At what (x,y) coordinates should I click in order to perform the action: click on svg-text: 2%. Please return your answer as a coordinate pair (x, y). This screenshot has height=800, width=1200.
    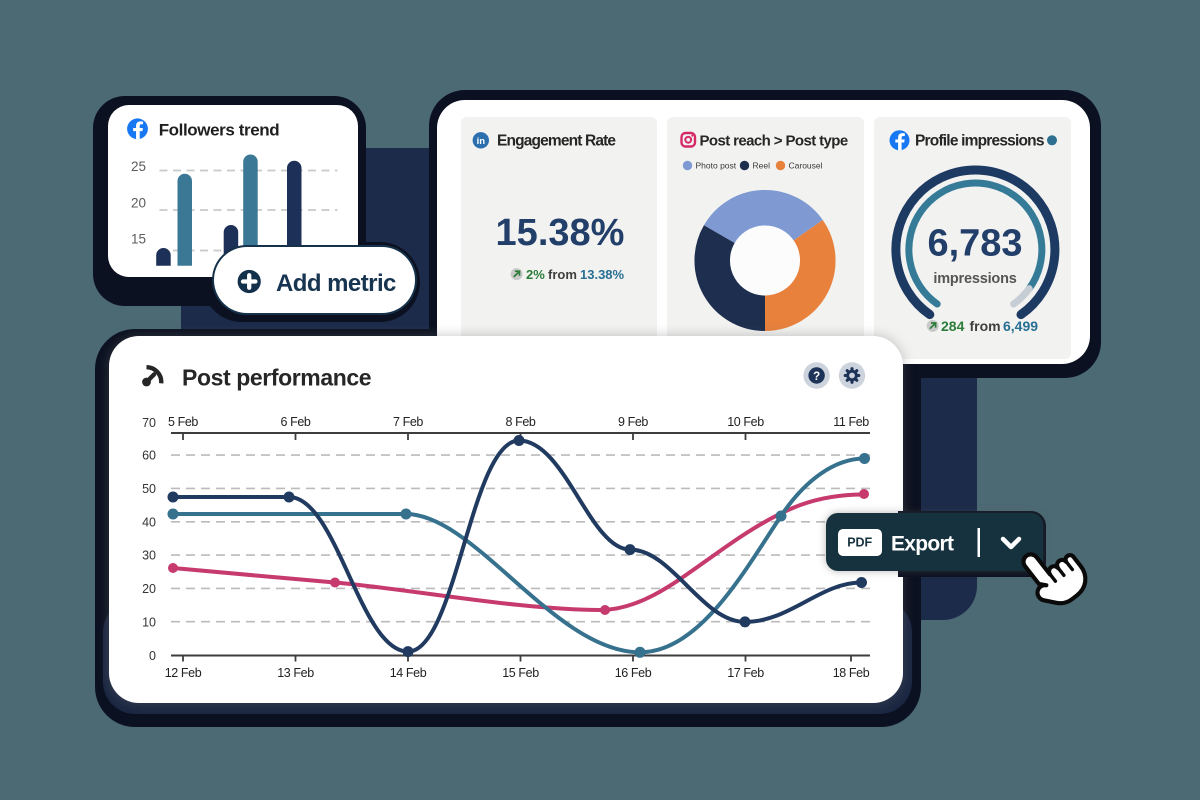
    Looking at the image, I should click on (535, 274).